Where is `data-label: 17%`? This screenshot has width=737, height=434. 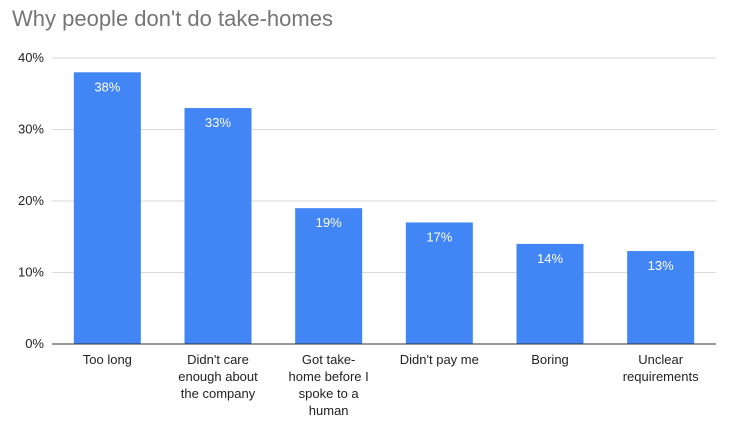 data-label: 17% is located at coordinates (439, 236).